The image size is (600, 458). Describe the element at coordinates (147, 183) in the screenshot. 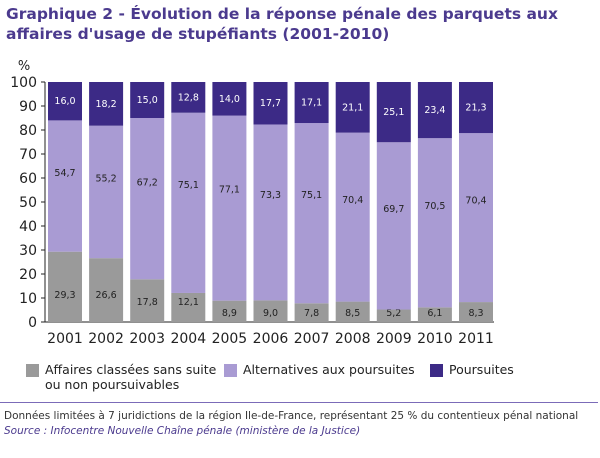

I see `data-label-alternatives: 67,2` at that location.